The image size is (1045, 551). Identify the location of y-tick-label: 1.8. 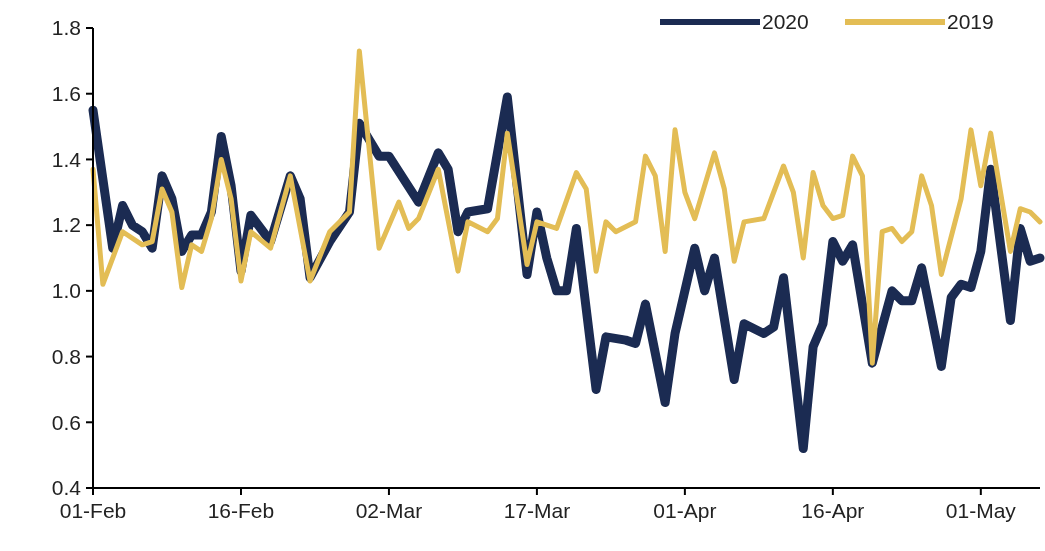
(66, 28).